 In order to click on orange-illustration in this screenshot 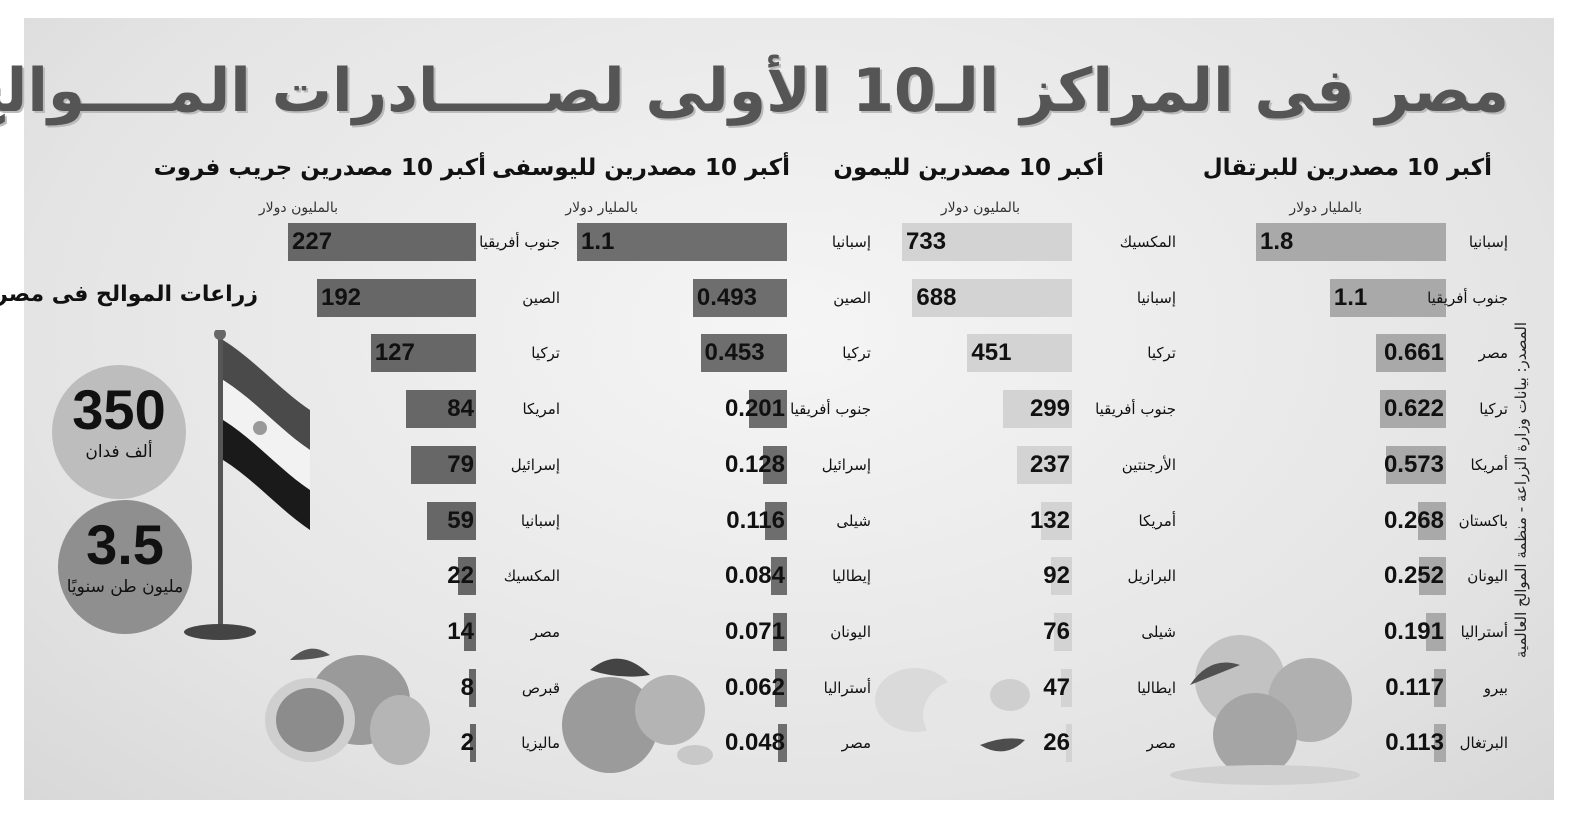, I will do `click(1265, 710)`.